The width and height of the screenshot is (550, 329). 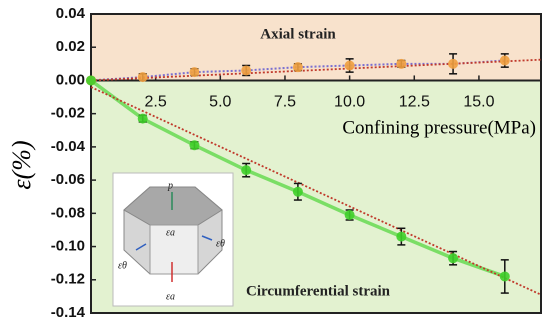 I want to click on x-tick-label: 10.0, so click(x=349, y=102).